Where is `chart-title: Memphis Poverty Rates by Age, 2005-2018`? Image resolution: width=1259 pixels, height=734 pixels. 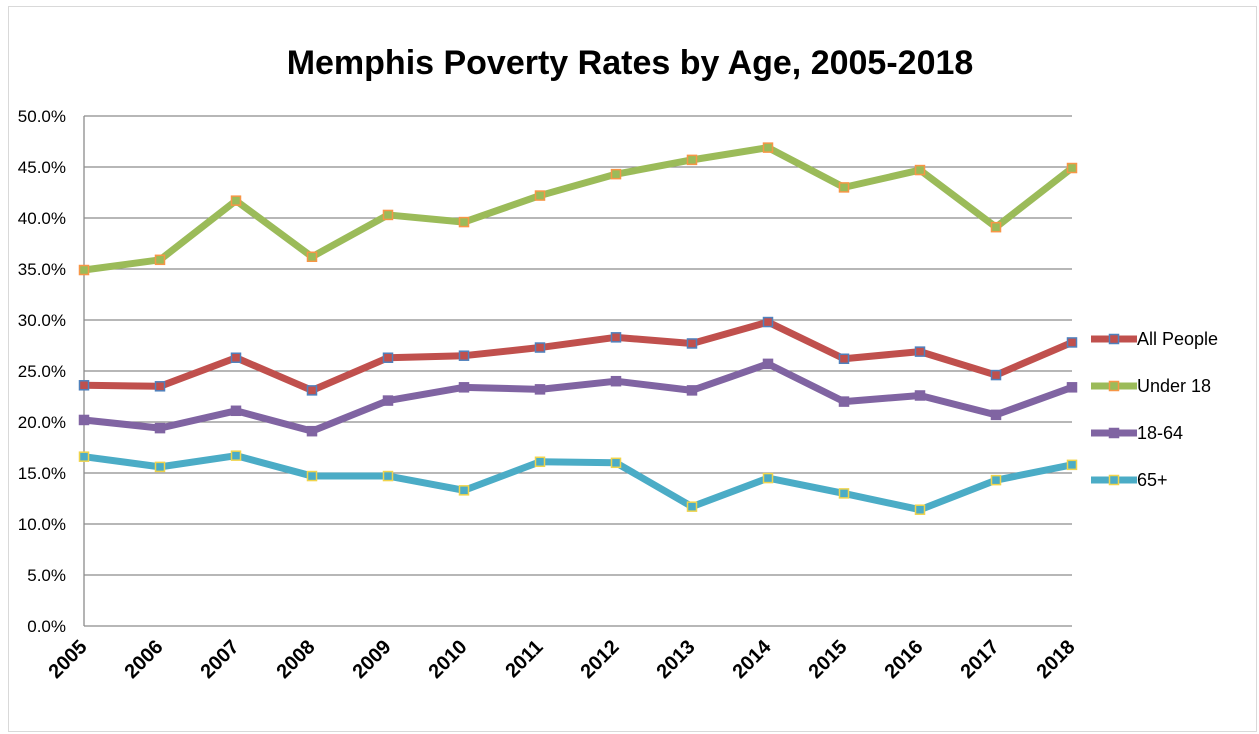
chart-title: Memphis Poverty Rates by Age, 2005-2018 is located at coordinates (630, 63).